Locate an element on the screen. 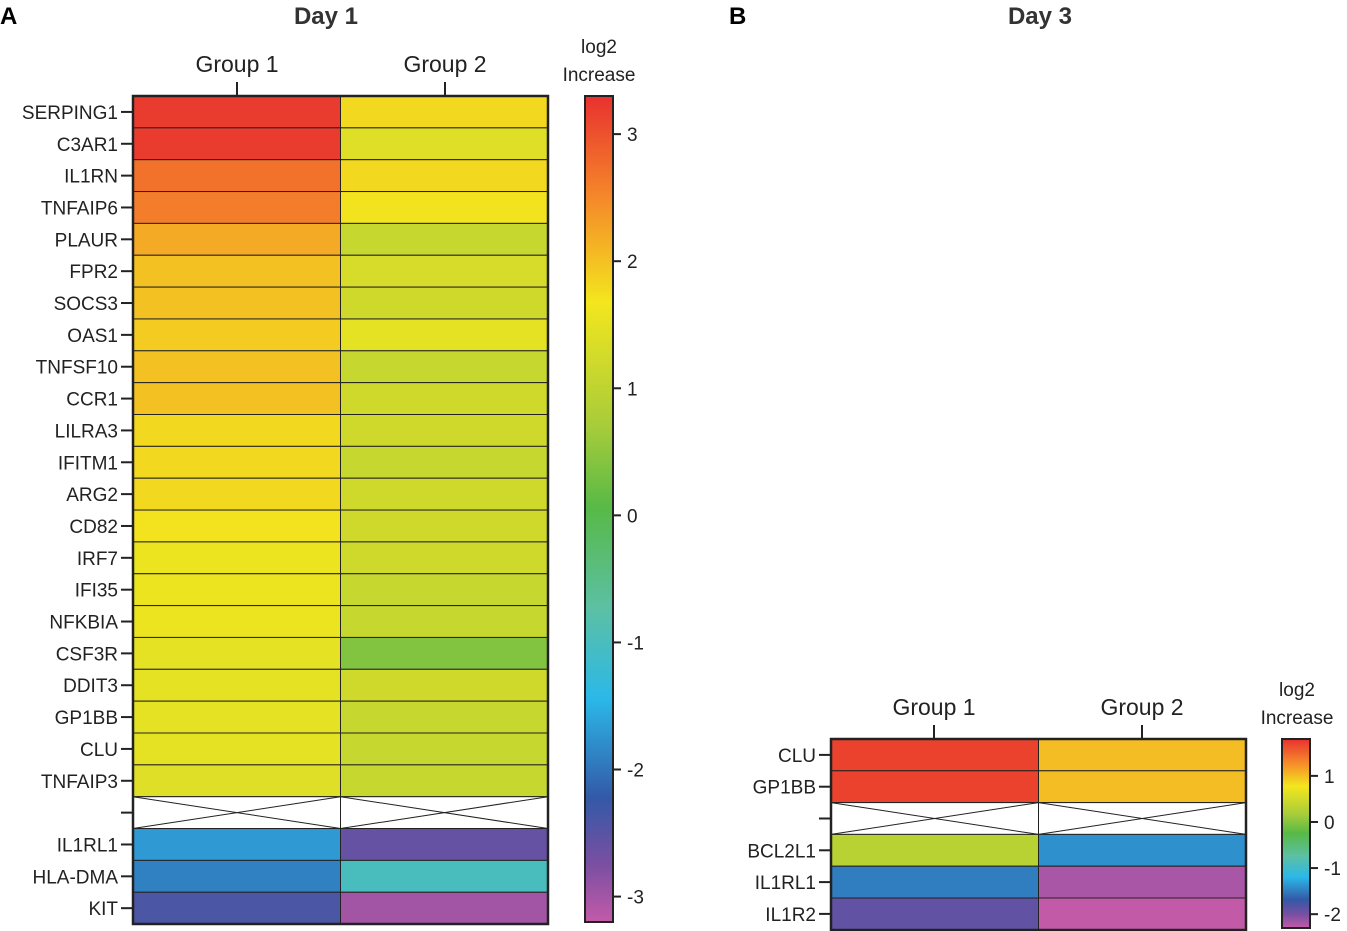 This screenshot has width=1347, height=931. heatmap-b-frame is located at coordinates (1038, 834).